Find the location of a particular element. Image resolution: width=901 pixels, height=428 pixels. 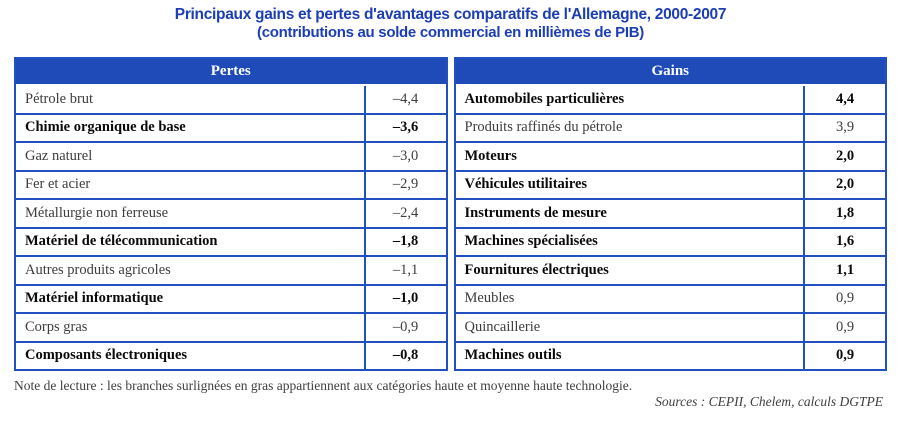

row-value: 1,1 is located at coordinates (844, 270).